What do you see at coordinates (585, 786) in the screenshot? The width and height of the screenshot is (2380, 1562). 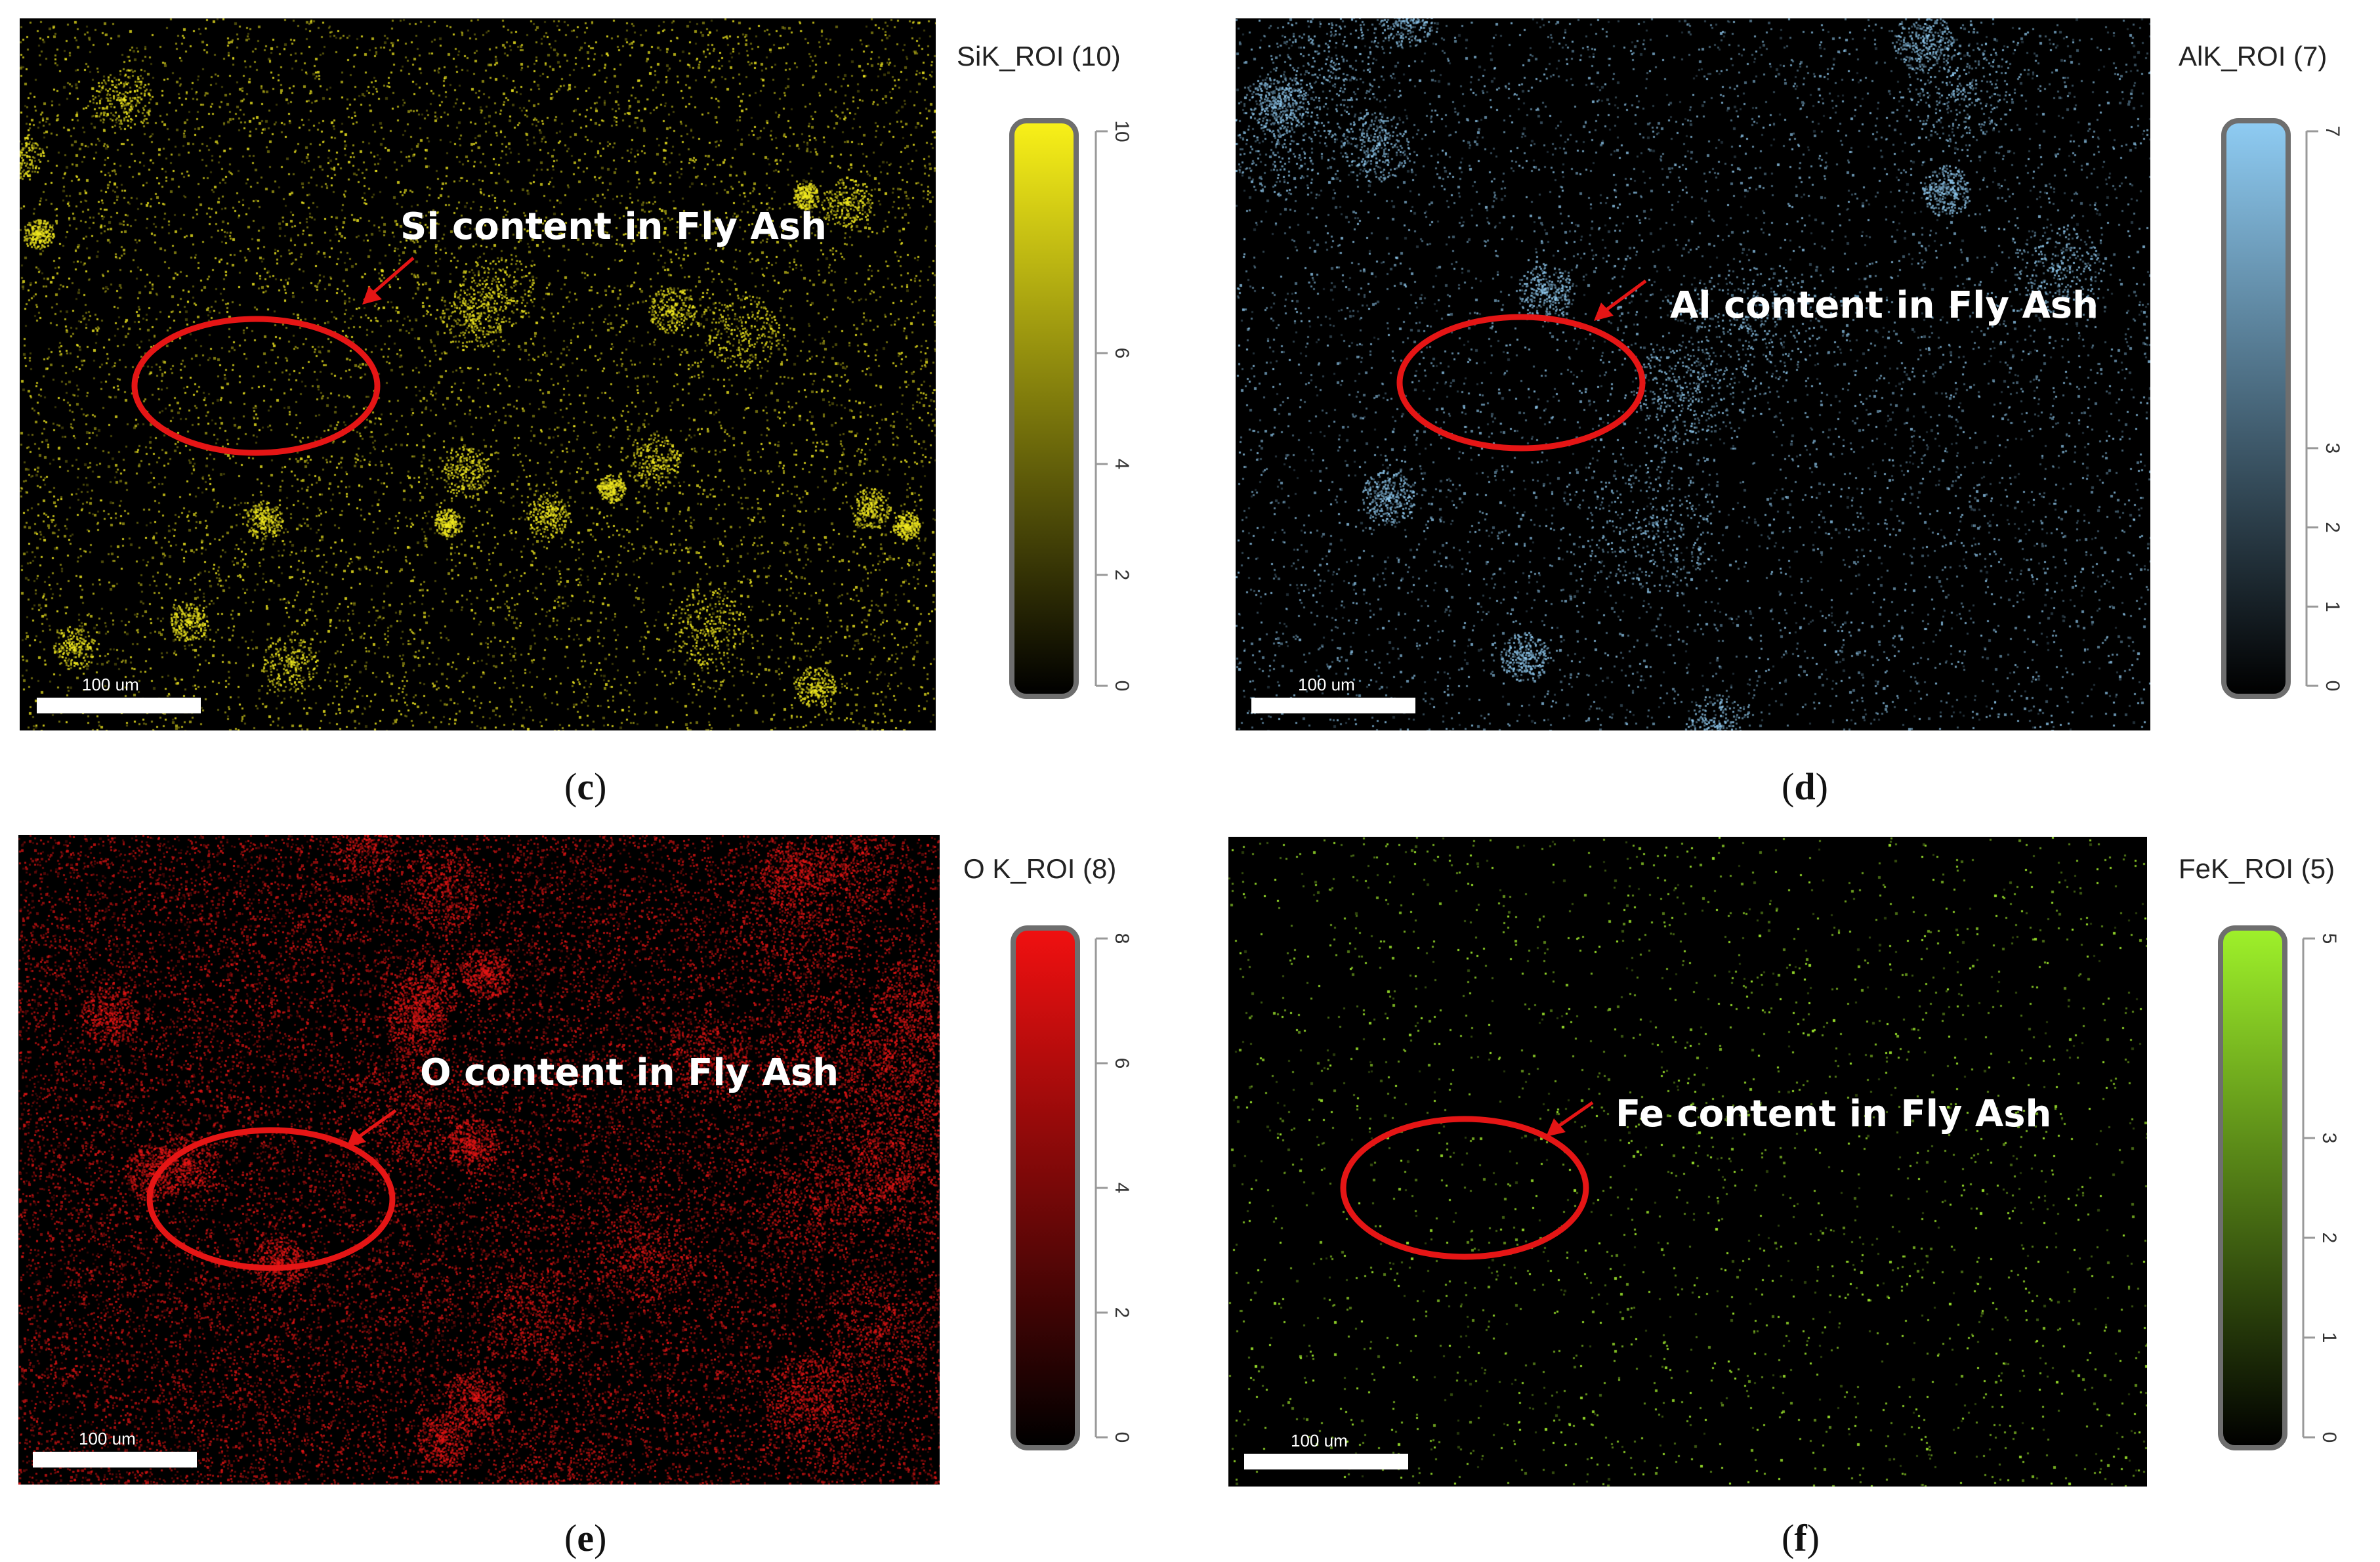 I see `panel-caption: (c)` at bounding box center [585, 786].